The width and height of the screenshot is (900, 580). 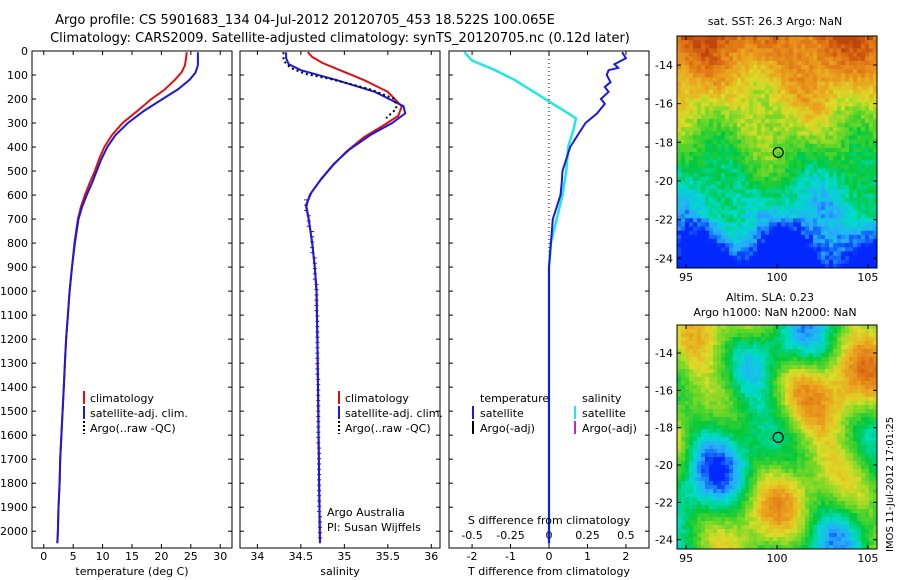 I want to click on x-tick-label: 15, so click(x=132, y=556).